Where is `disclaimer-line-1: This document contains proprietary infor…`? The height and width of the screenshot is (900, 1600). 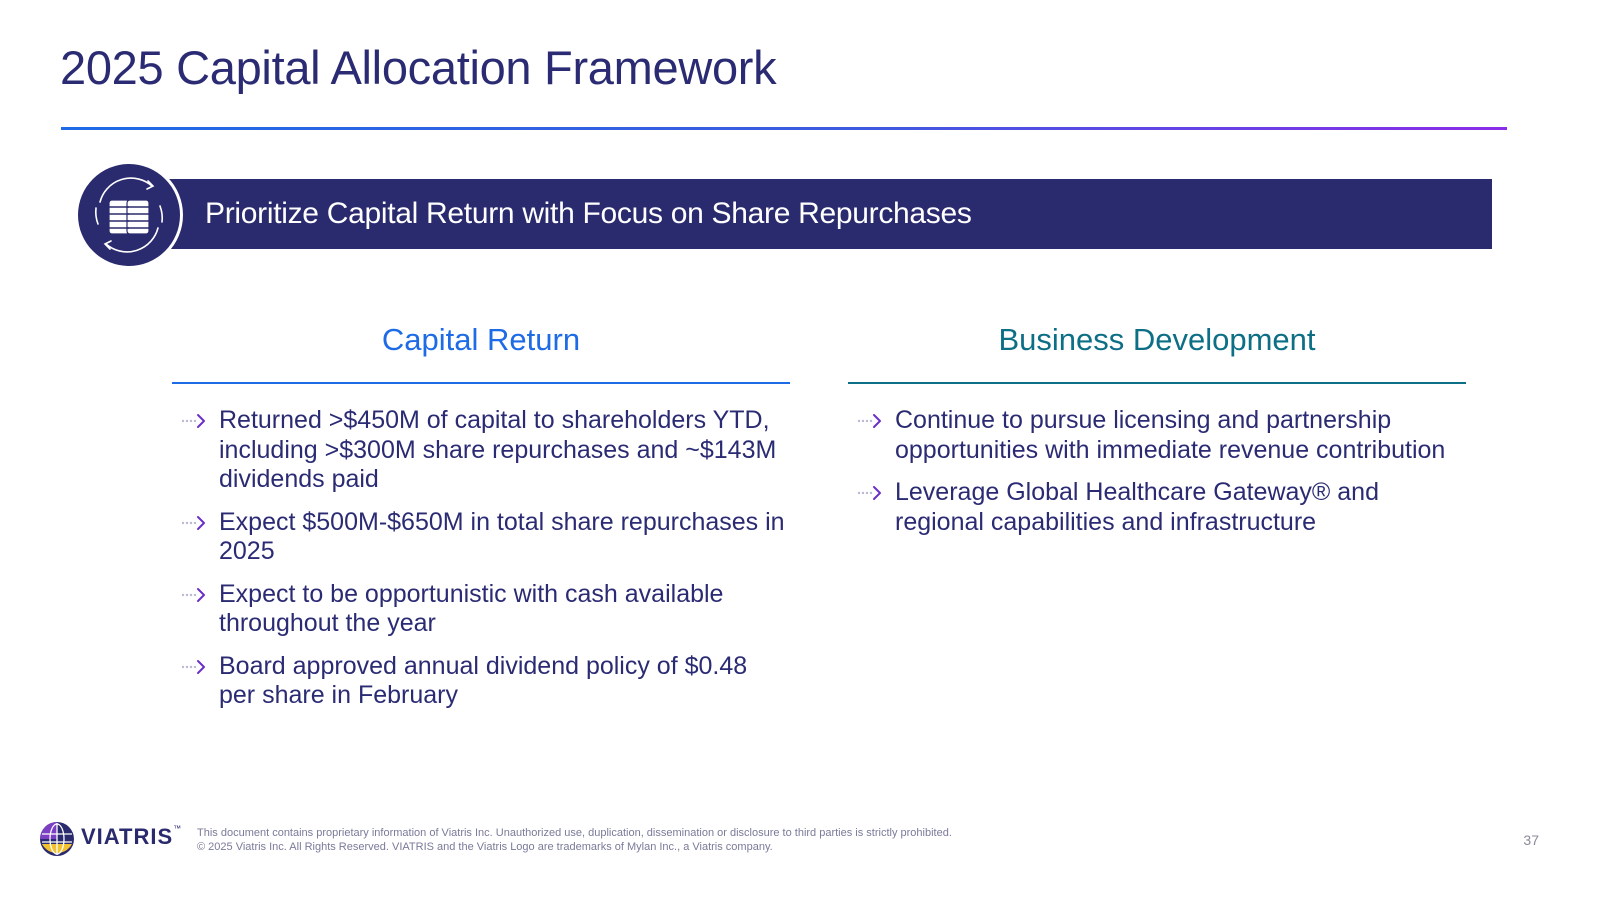 disclaimer-line-1: This document contains proprietary infor… is located at coordinates (574, 833).